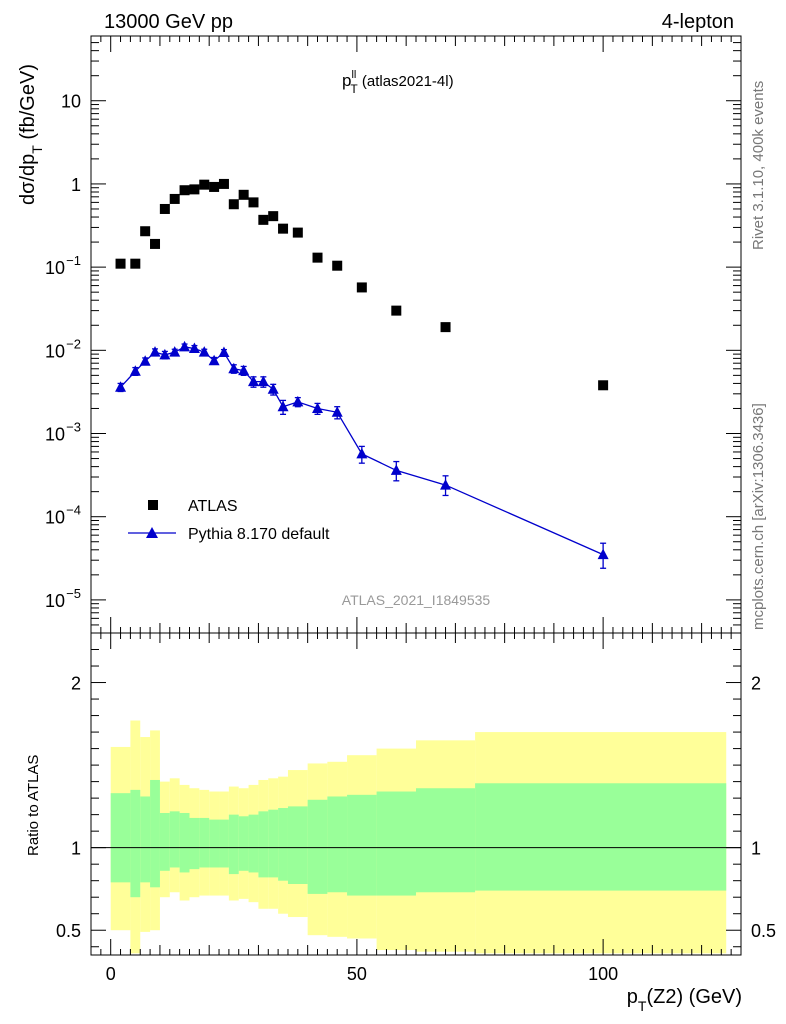 The image size is (786, 1024). What do you see at coordinates (73, 510) in the screenshot?
I see `y-tick-exponent: −4` at bounding box center [73, 510].